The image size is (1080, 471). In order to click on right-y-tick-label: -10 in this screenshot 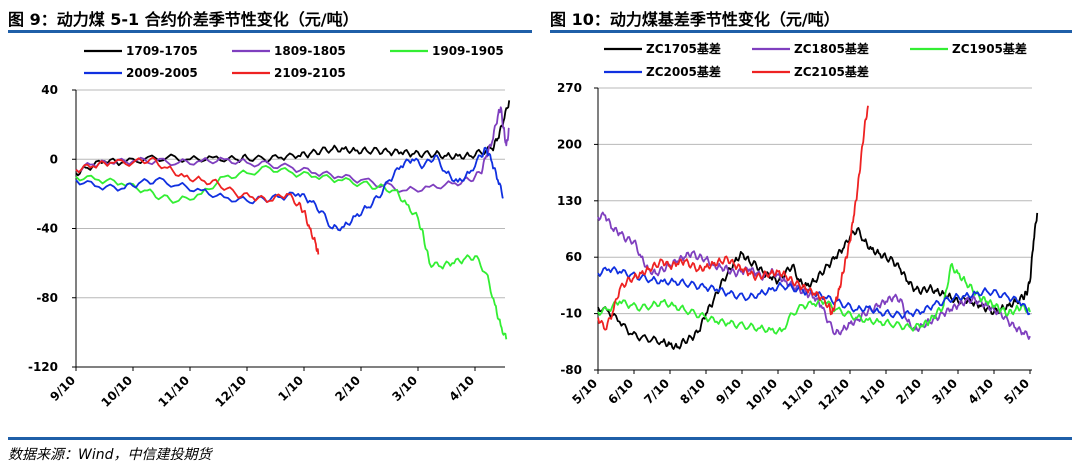, I will do `click(571, 314)`.